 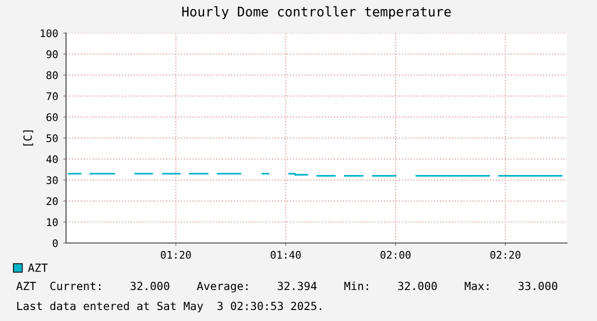 I want to click on y-tick-label: 30, so click(x=52, y=180).